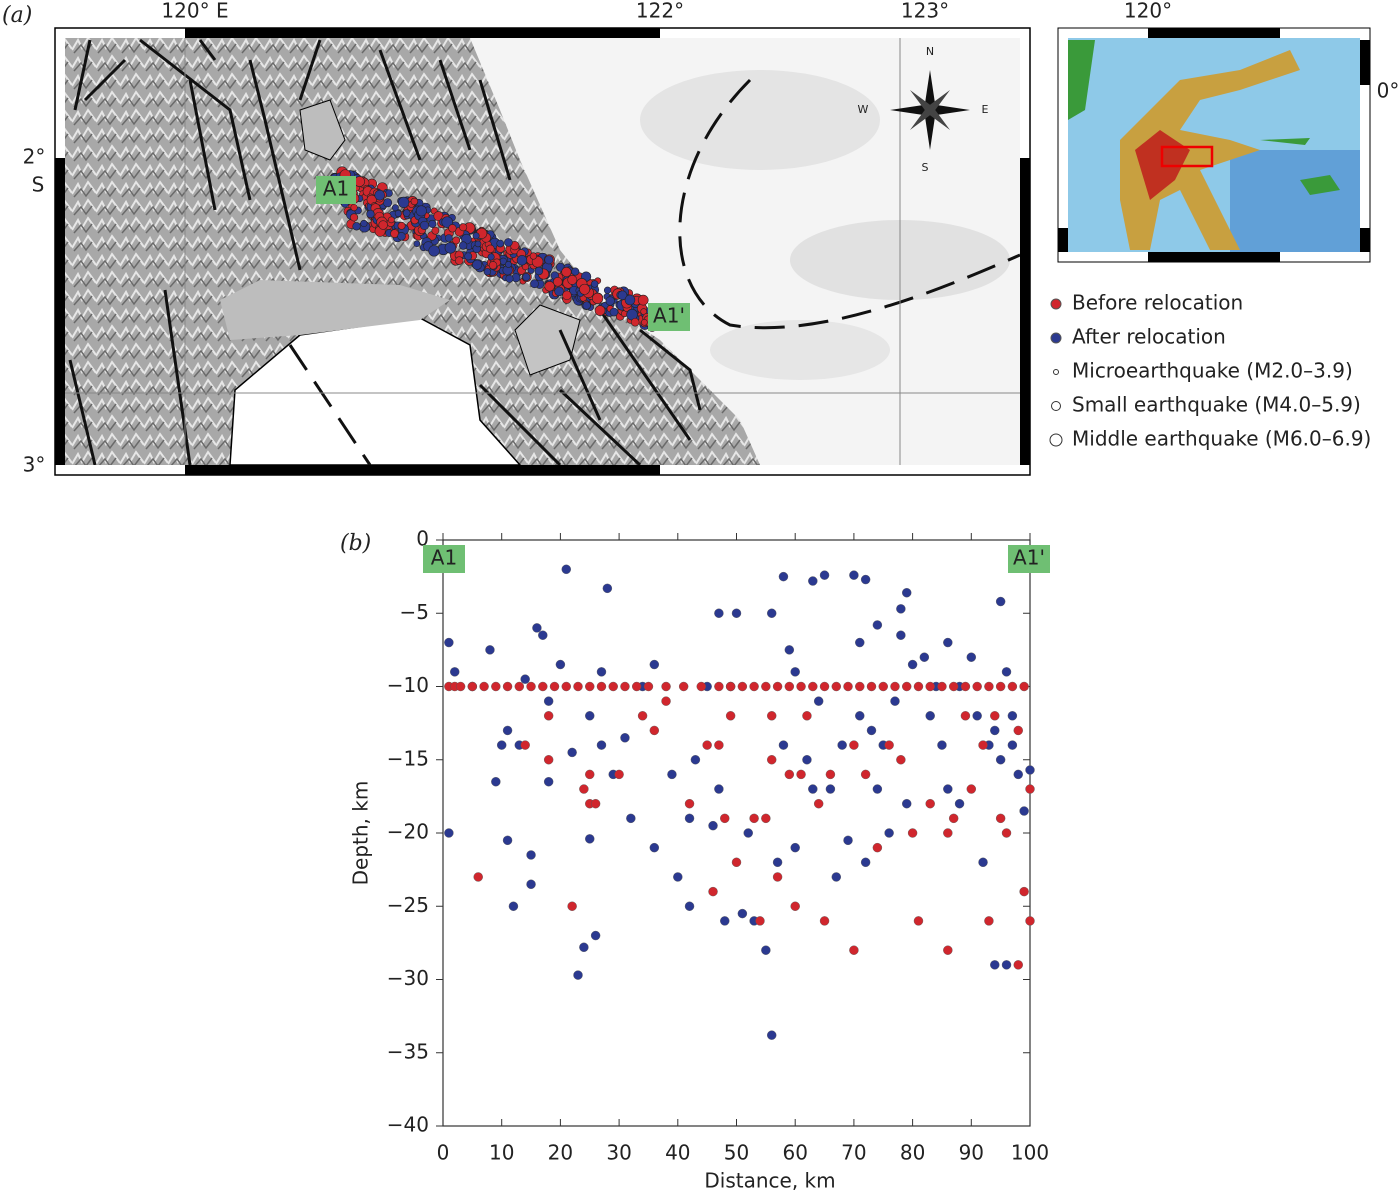 This screenshot has height=1198, width=1400. What do you see at coordinates (1030, 1153) in the screenshot?
I see `x-tick-label: 100` at bounding box center [1030, 1153].